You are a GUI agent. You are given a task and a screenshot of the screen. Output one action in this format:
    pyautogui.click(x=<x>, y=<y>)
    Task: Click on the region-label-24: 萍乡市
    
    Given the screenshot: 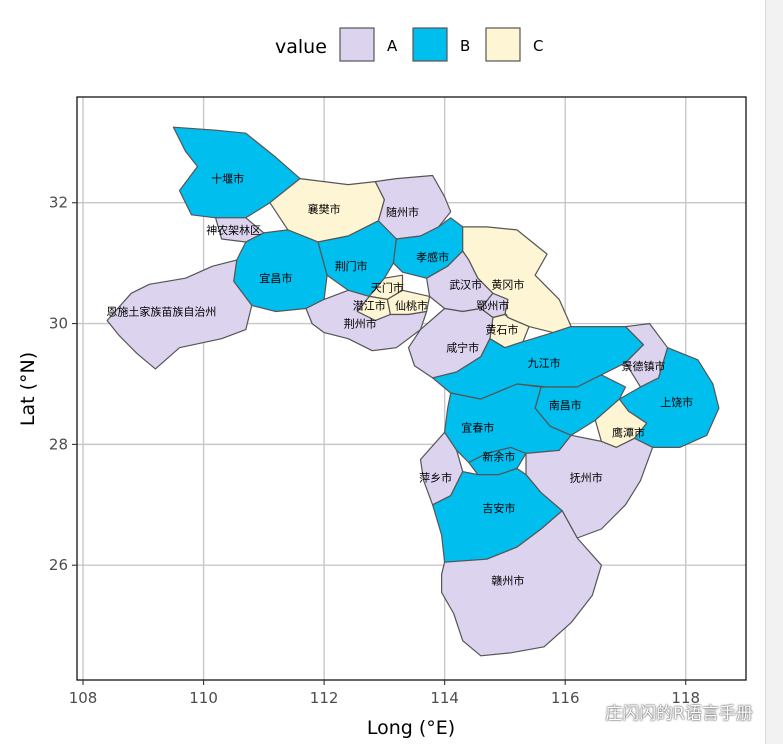 What is the action you would take?
    pyautogui.click(x=435, y=478)
    